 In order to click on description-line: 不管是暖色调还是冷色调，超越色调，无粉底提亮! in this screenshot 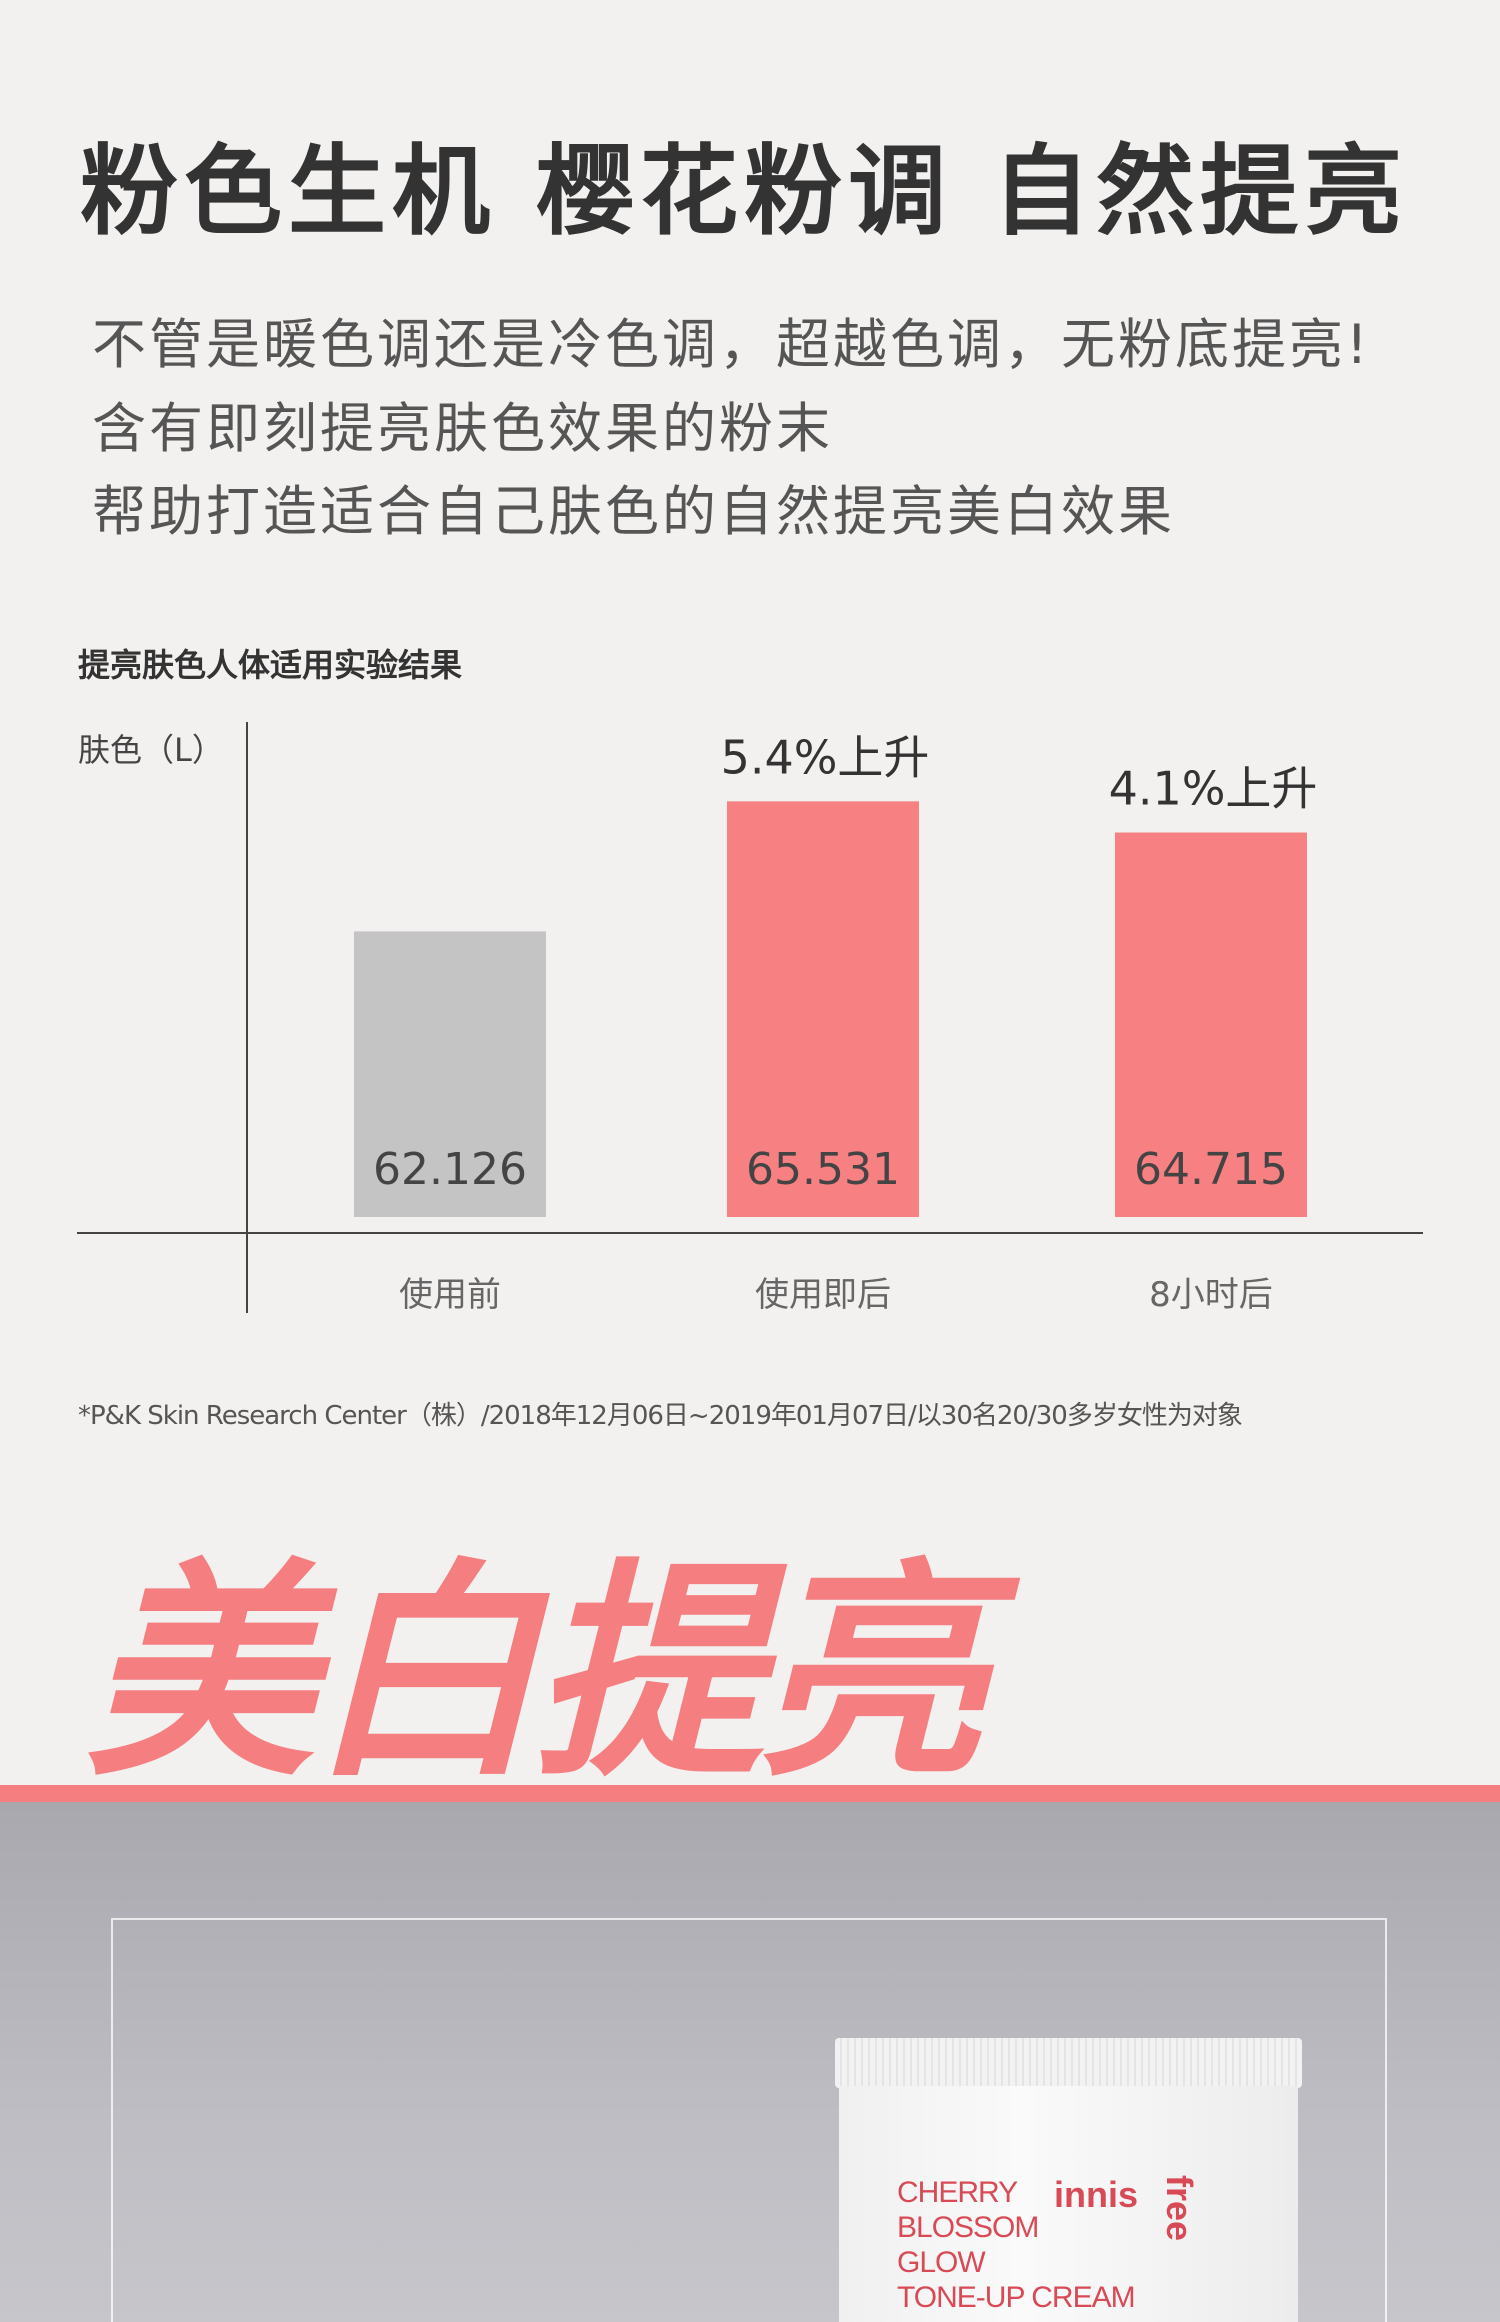, I will do `click(731, 344)`.